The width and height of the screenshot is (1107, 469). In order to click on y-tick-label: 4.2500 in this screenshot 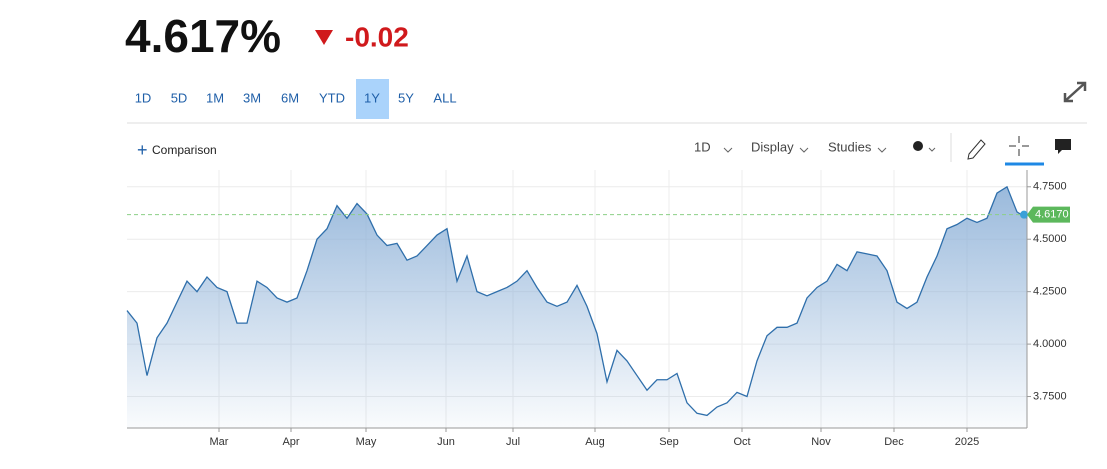, I will do `click(1050, 292)`.